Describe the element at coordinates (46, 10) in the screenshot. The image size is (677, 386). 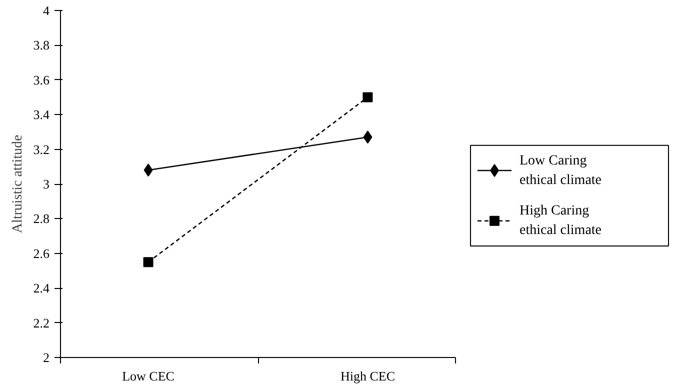
I see `y-tick-label: 4` at that location.